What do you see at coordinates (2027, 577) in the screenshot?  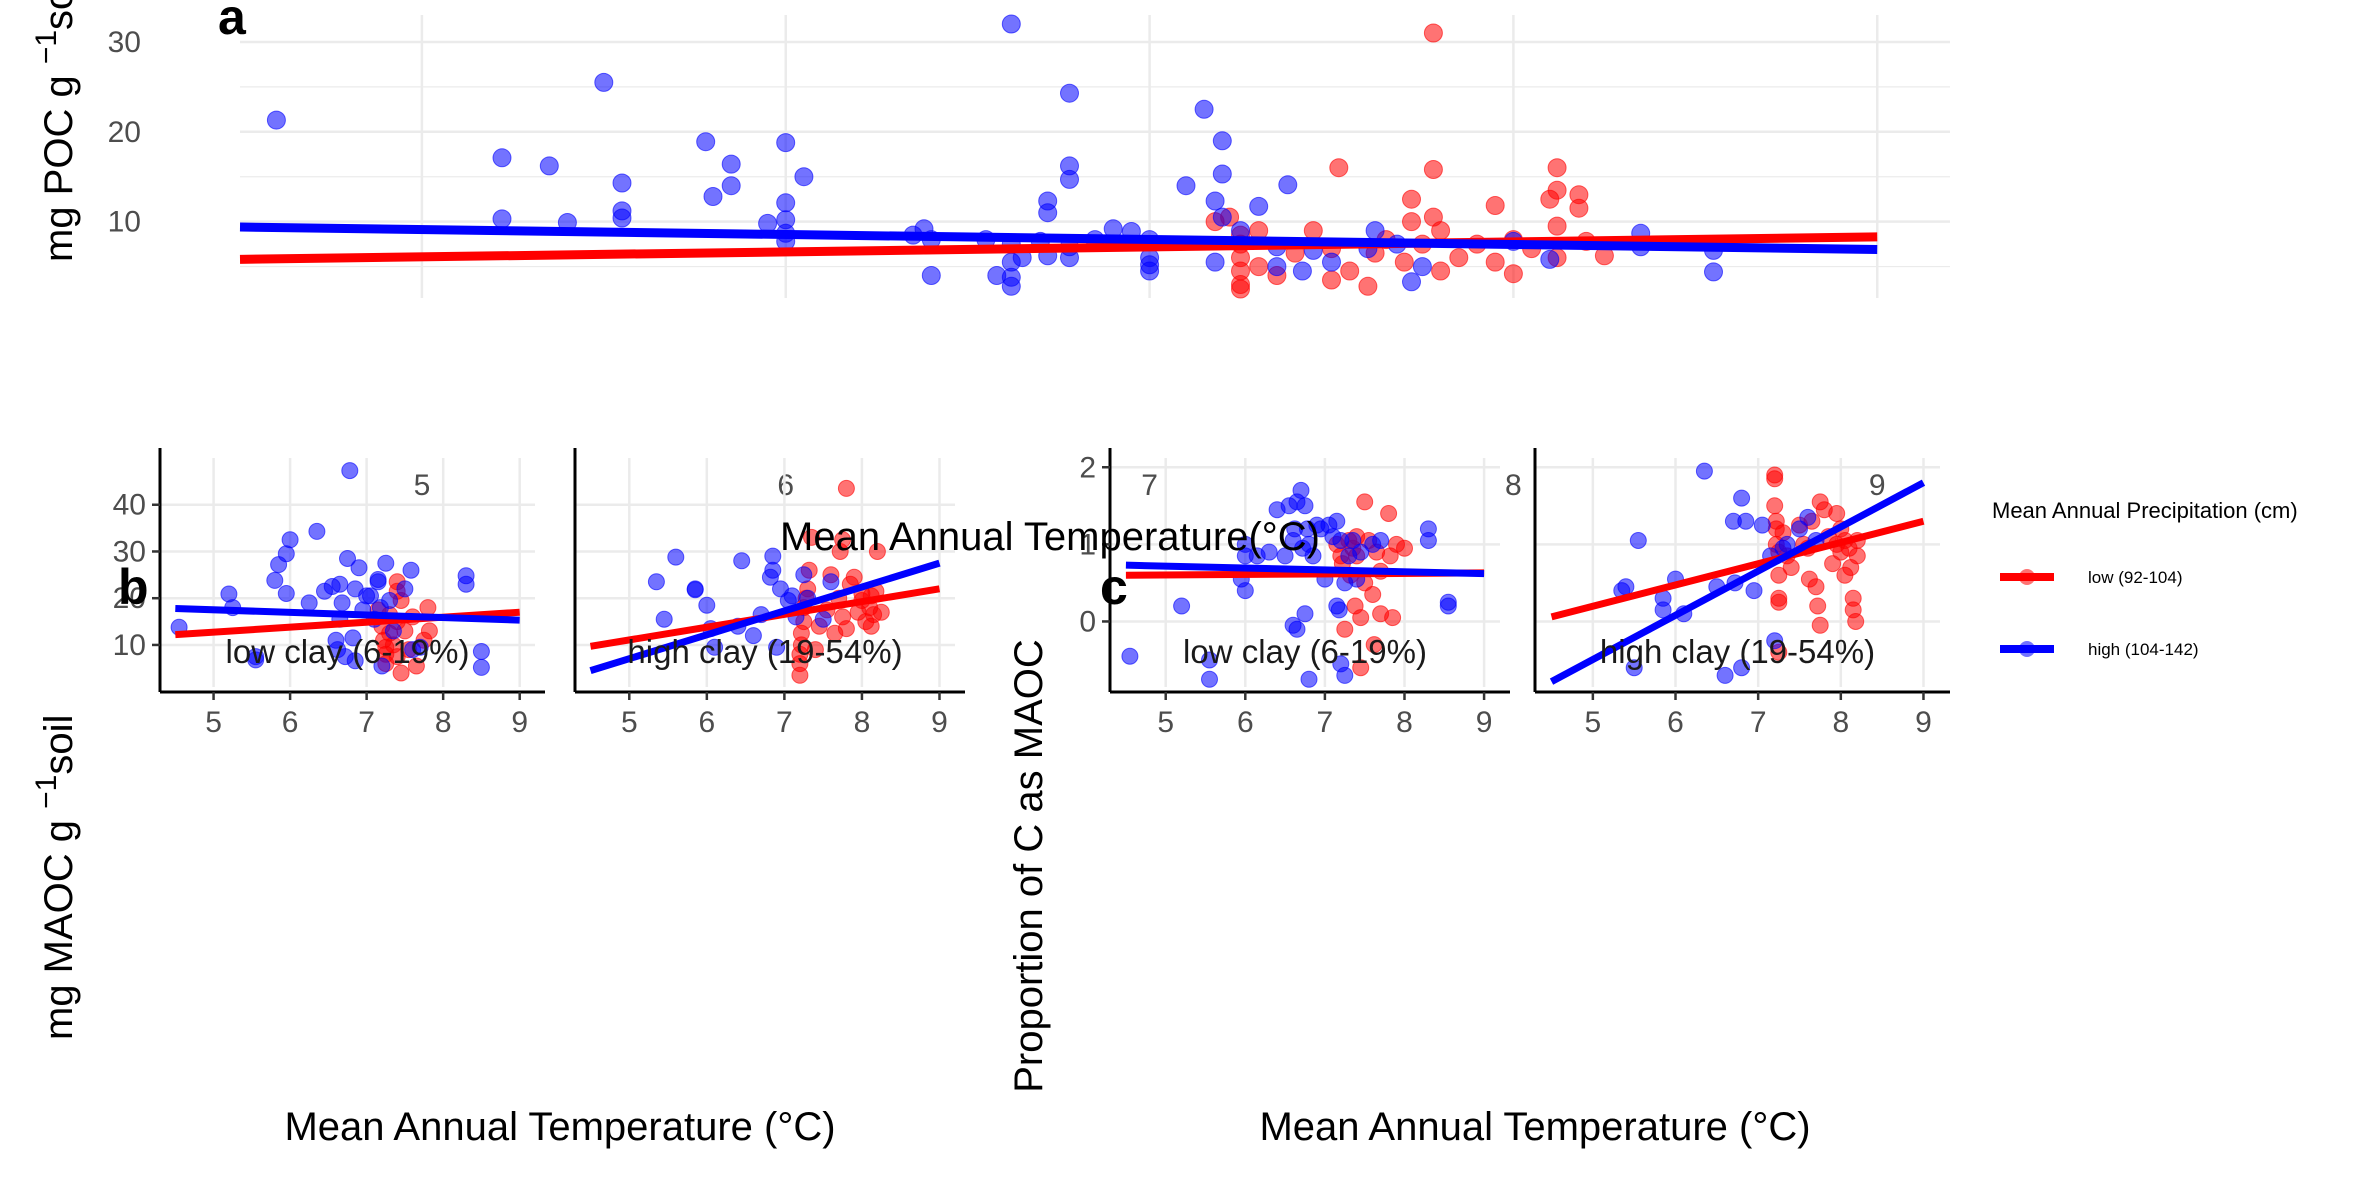 I see `legend-swatch-point-low` at bounding box center [2027, 577].